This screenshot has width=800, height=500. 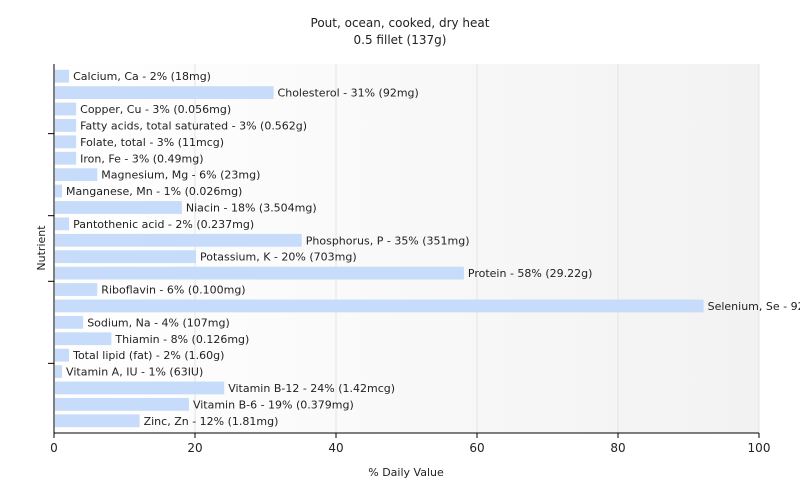 I want to click on bar-label: Riboflavin - 6% (0.100mg), so click(x=173, y=290).